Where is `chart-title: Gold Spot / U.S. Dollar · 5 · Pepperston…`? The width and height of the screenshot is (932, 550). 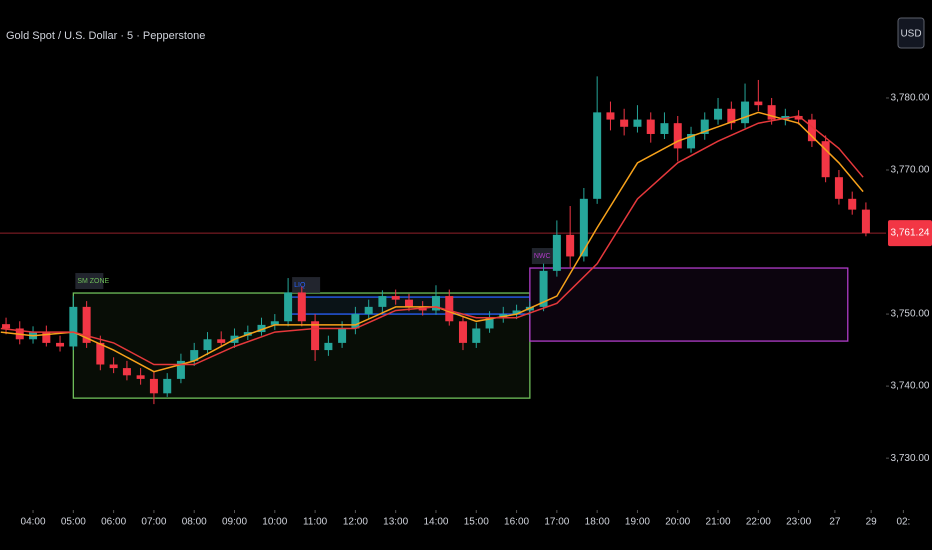
chart-title: Gold Spot / U.S. Dollar · 5 · Pepperston… is located at coordinates (105, 36).